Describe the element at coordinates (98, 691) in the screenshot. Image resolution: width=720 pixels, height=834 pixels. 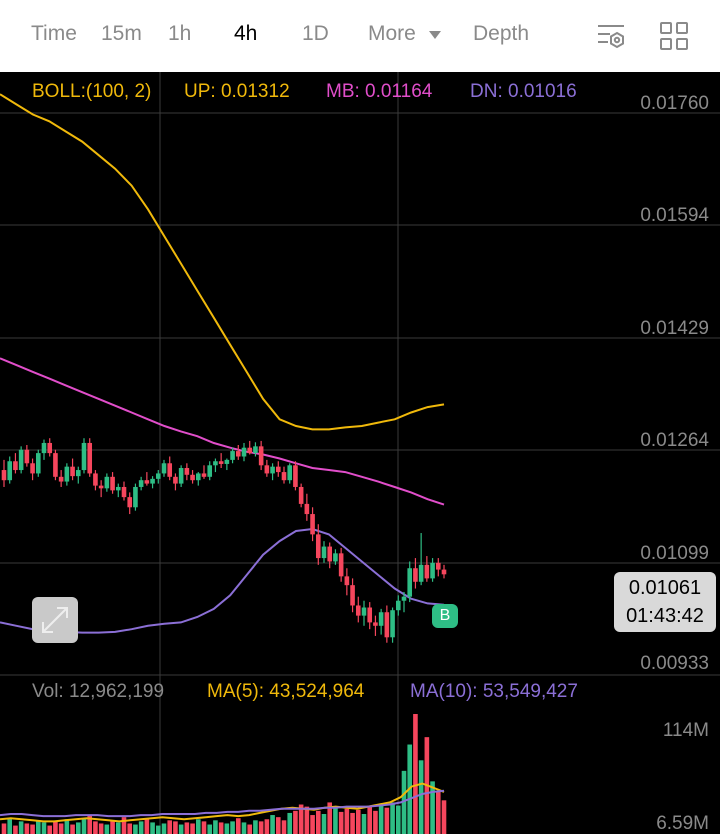
I see `volume-value: Vol: 12,962,199` at that location.